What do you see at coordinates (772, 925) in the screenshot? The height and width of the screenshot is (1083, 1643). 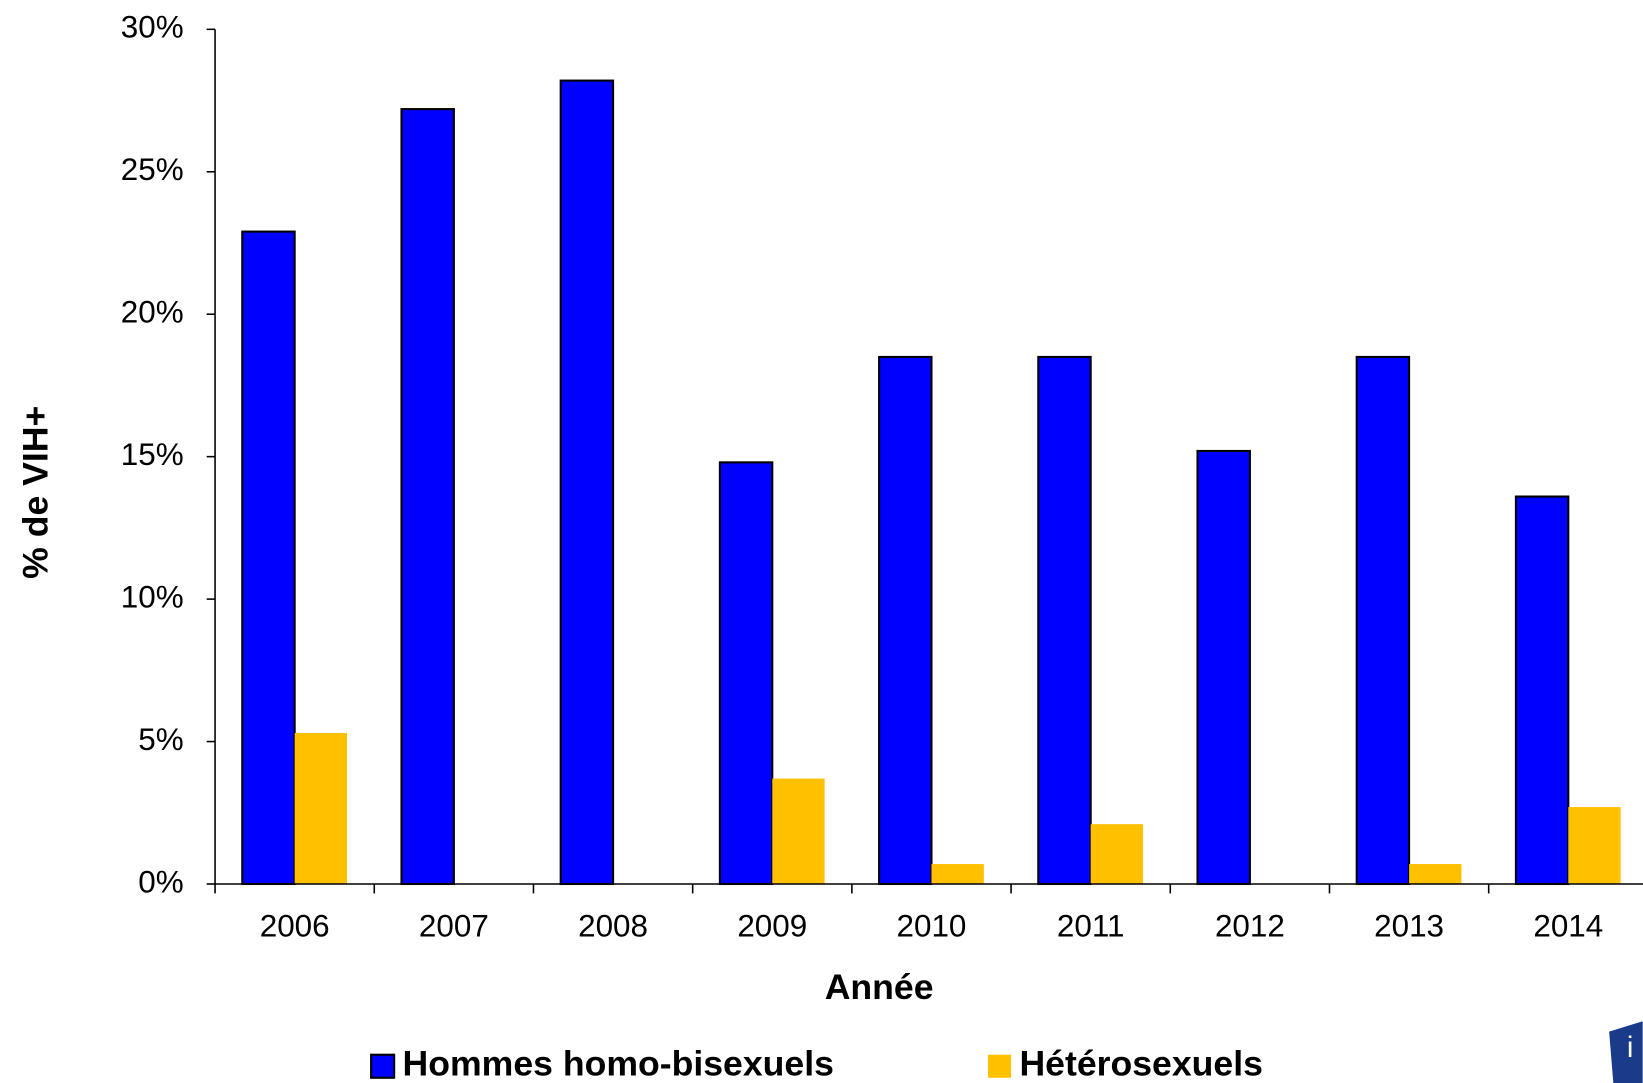 I see `x-tick-label: 2009` at bounding box center [772, 925].